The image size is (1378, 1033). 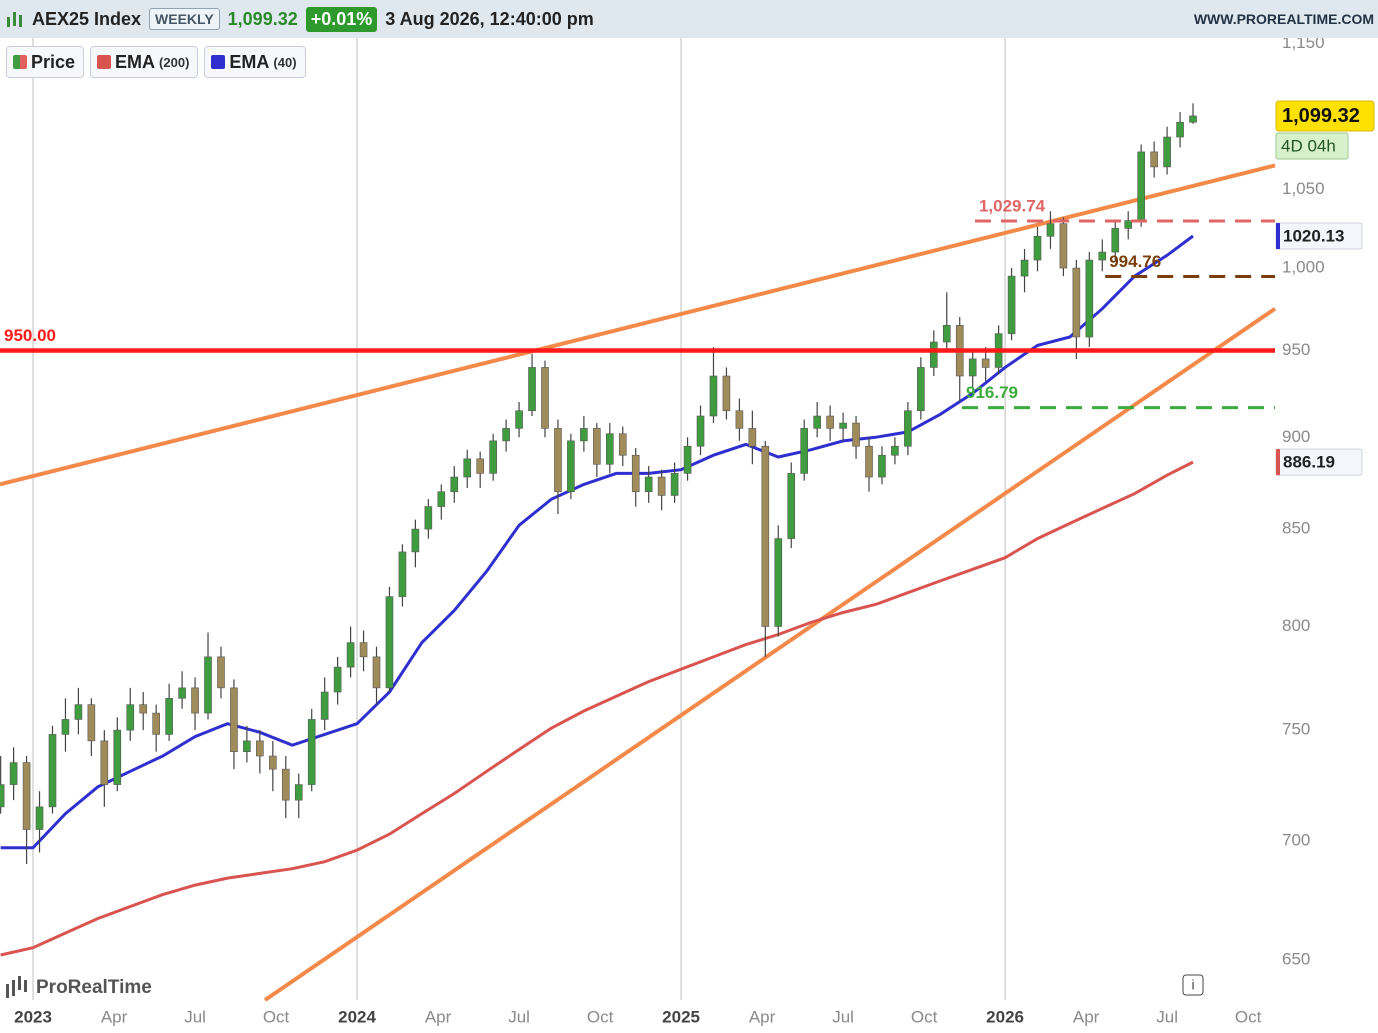 What do you see at coordinates (262, 18) in the screenshot?
I see `last-price: 1,099.32` at bounding box center [262, 18].